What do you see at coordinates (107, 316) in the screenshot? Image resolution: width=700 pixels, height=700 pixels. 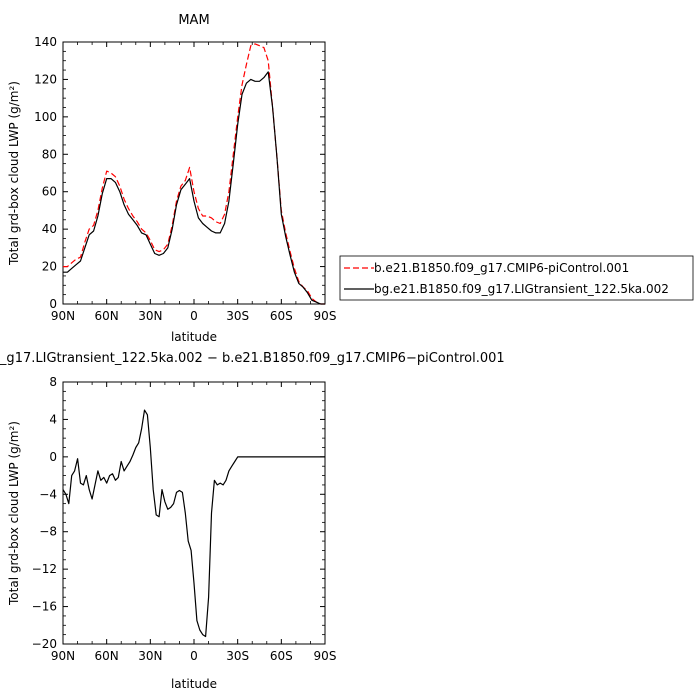 I see `top-xtick-label: 60N` at bounding box center [107, 316].